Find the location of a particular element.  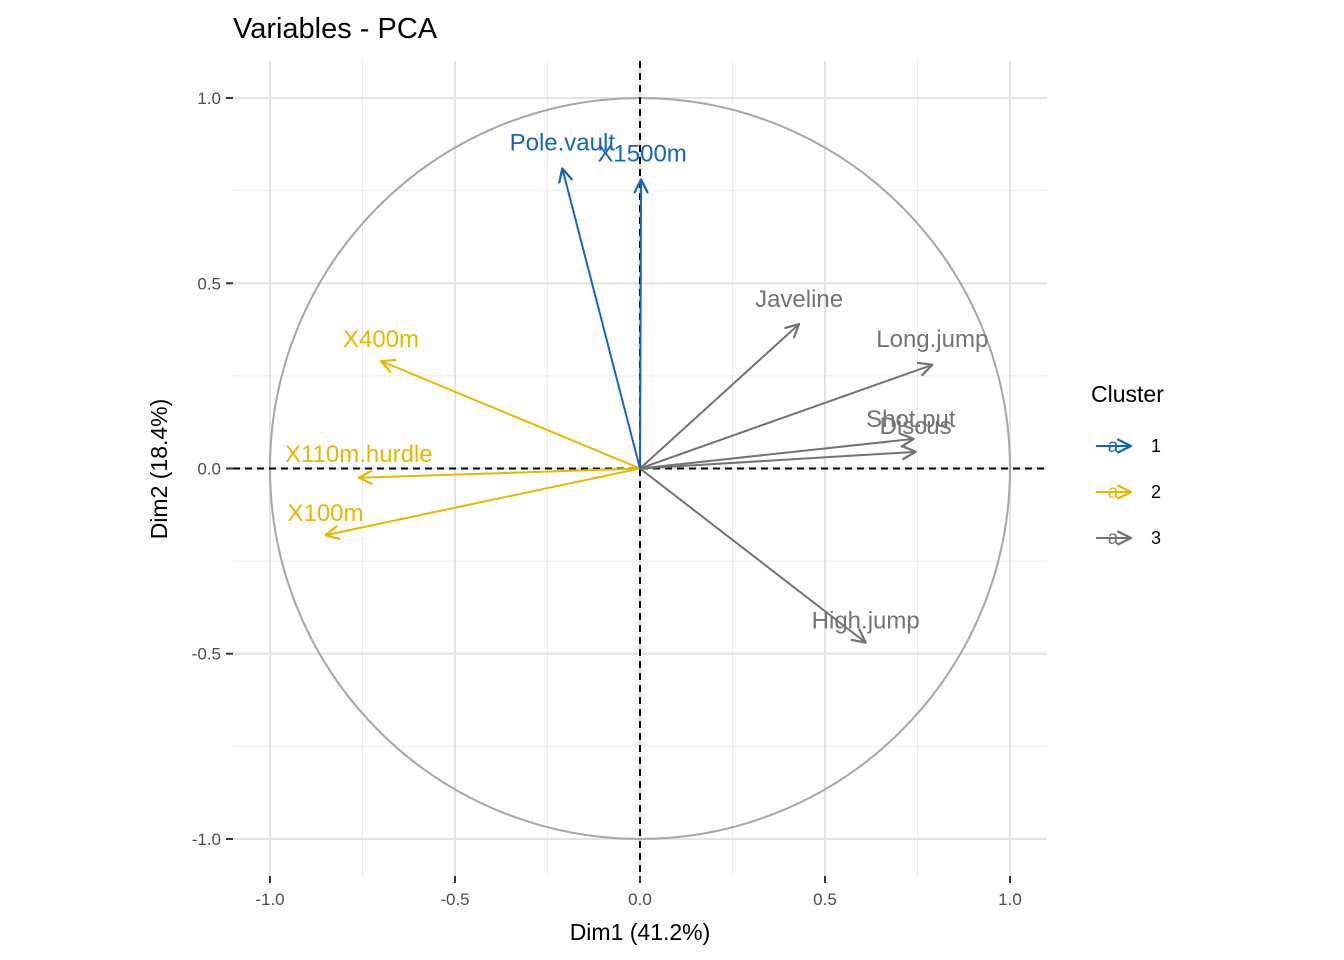

variable-label-high-jump: High.jump is located at coordinates (866, 621).